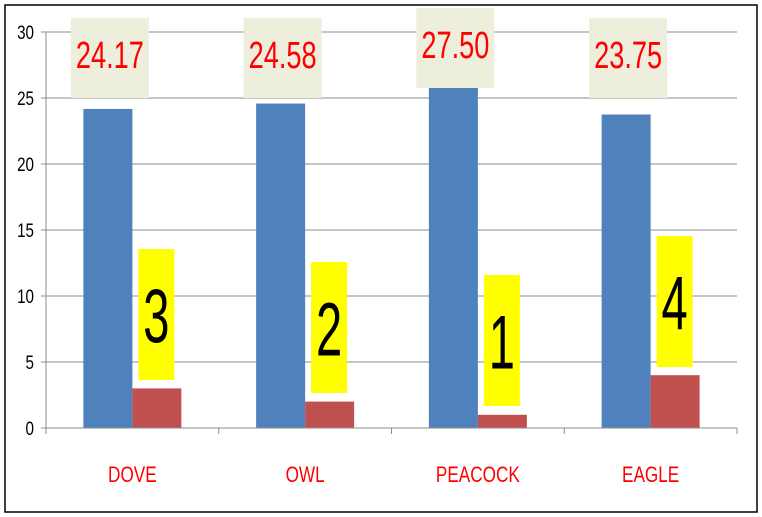 Image resolution: width=762 pixels, height=517 pixels. Describe the element at coordinates (25, 164) in the screenshot. I see `y-tick-label: 20` at that location.